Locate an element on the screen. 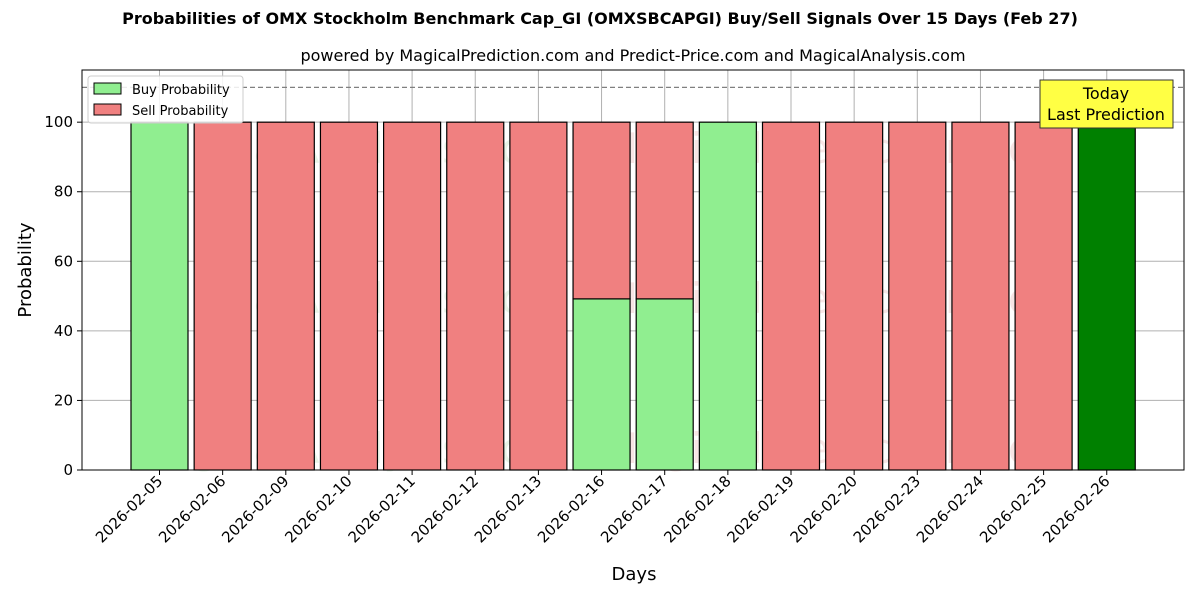 This screenshot has width=1200, height=600. x-tick-label: 2026-02-16 is located at coordinates (571, 509).